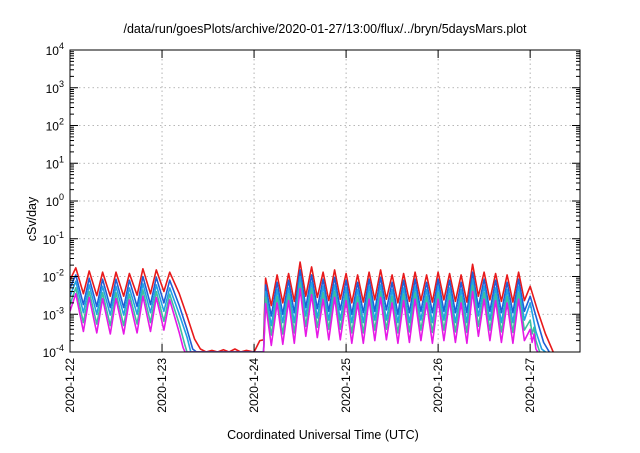 The image size is (640, 453). What do you see at coordinates (55, 162) in the screenshot?
I see `y-tick-label: 10¹` at bounding box center [55, 162].